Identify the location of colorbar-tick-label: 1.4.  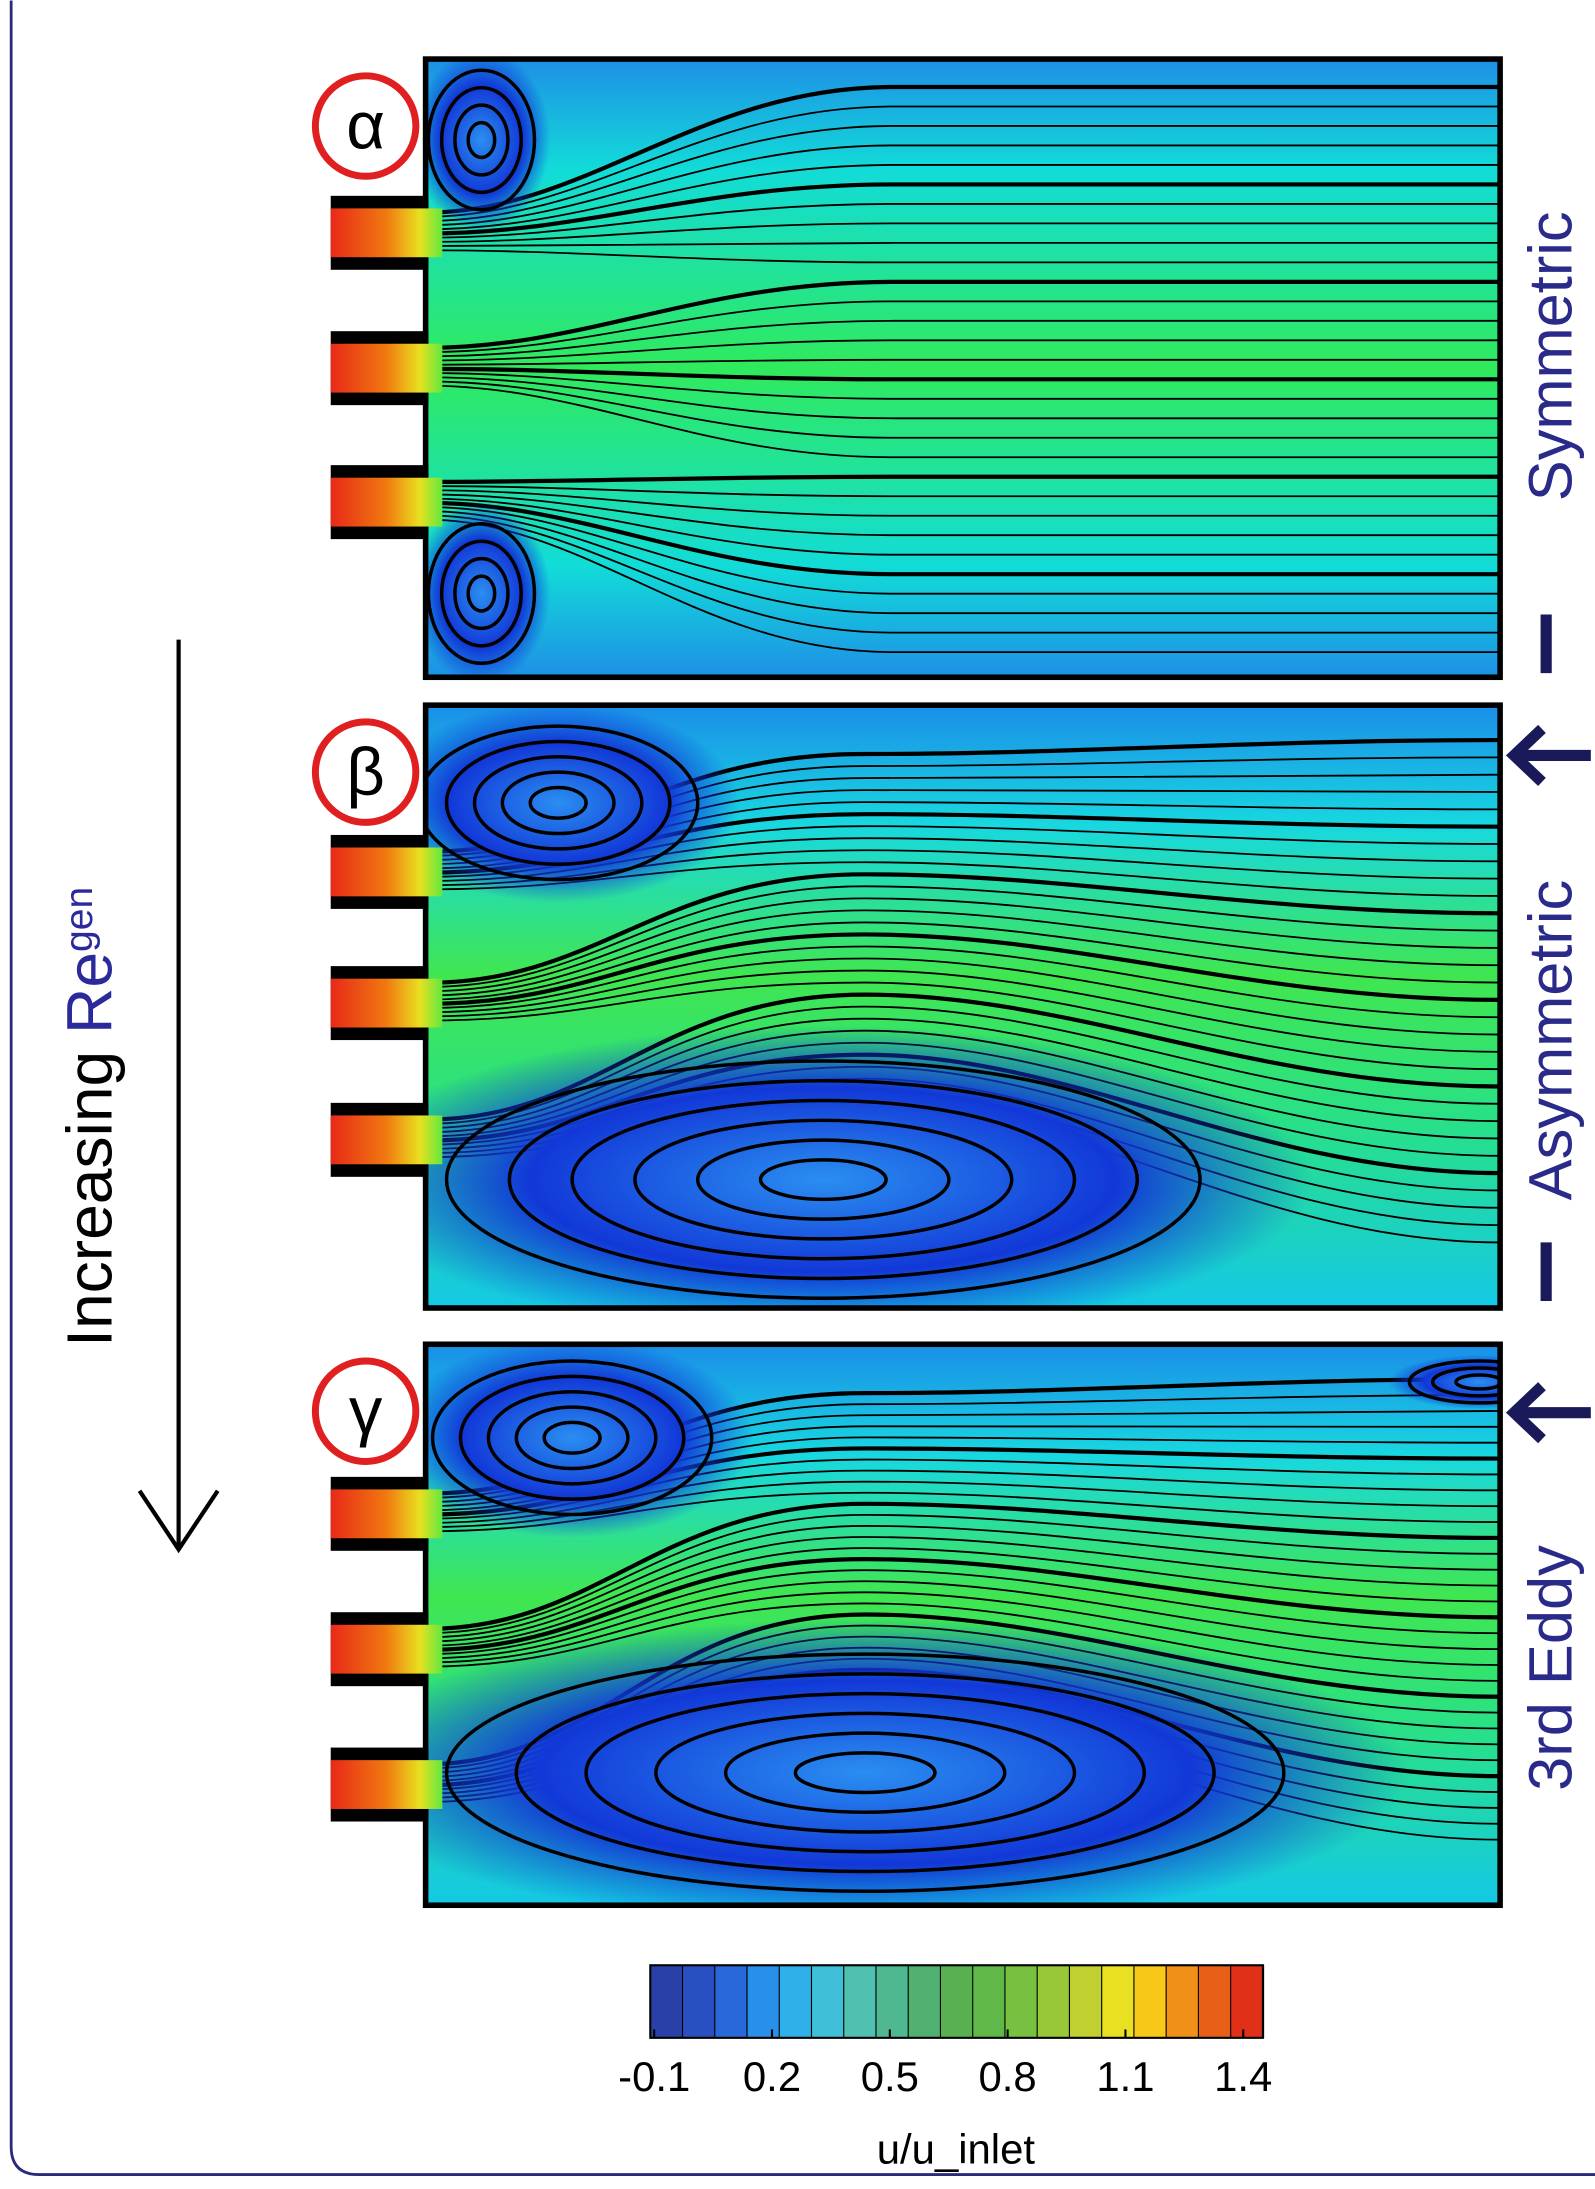
(1243, 2076).